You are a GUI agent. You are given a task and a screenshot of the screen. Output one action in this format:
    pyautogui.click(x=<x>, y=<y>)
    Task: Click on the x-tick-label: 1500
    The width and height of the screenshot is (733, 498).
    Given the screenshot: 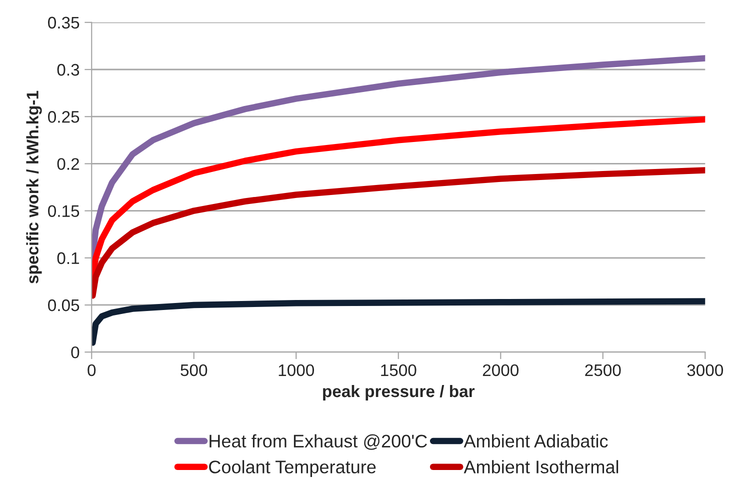 What is the action you would take?
    pyautogui.click(x=398, y=370)
    